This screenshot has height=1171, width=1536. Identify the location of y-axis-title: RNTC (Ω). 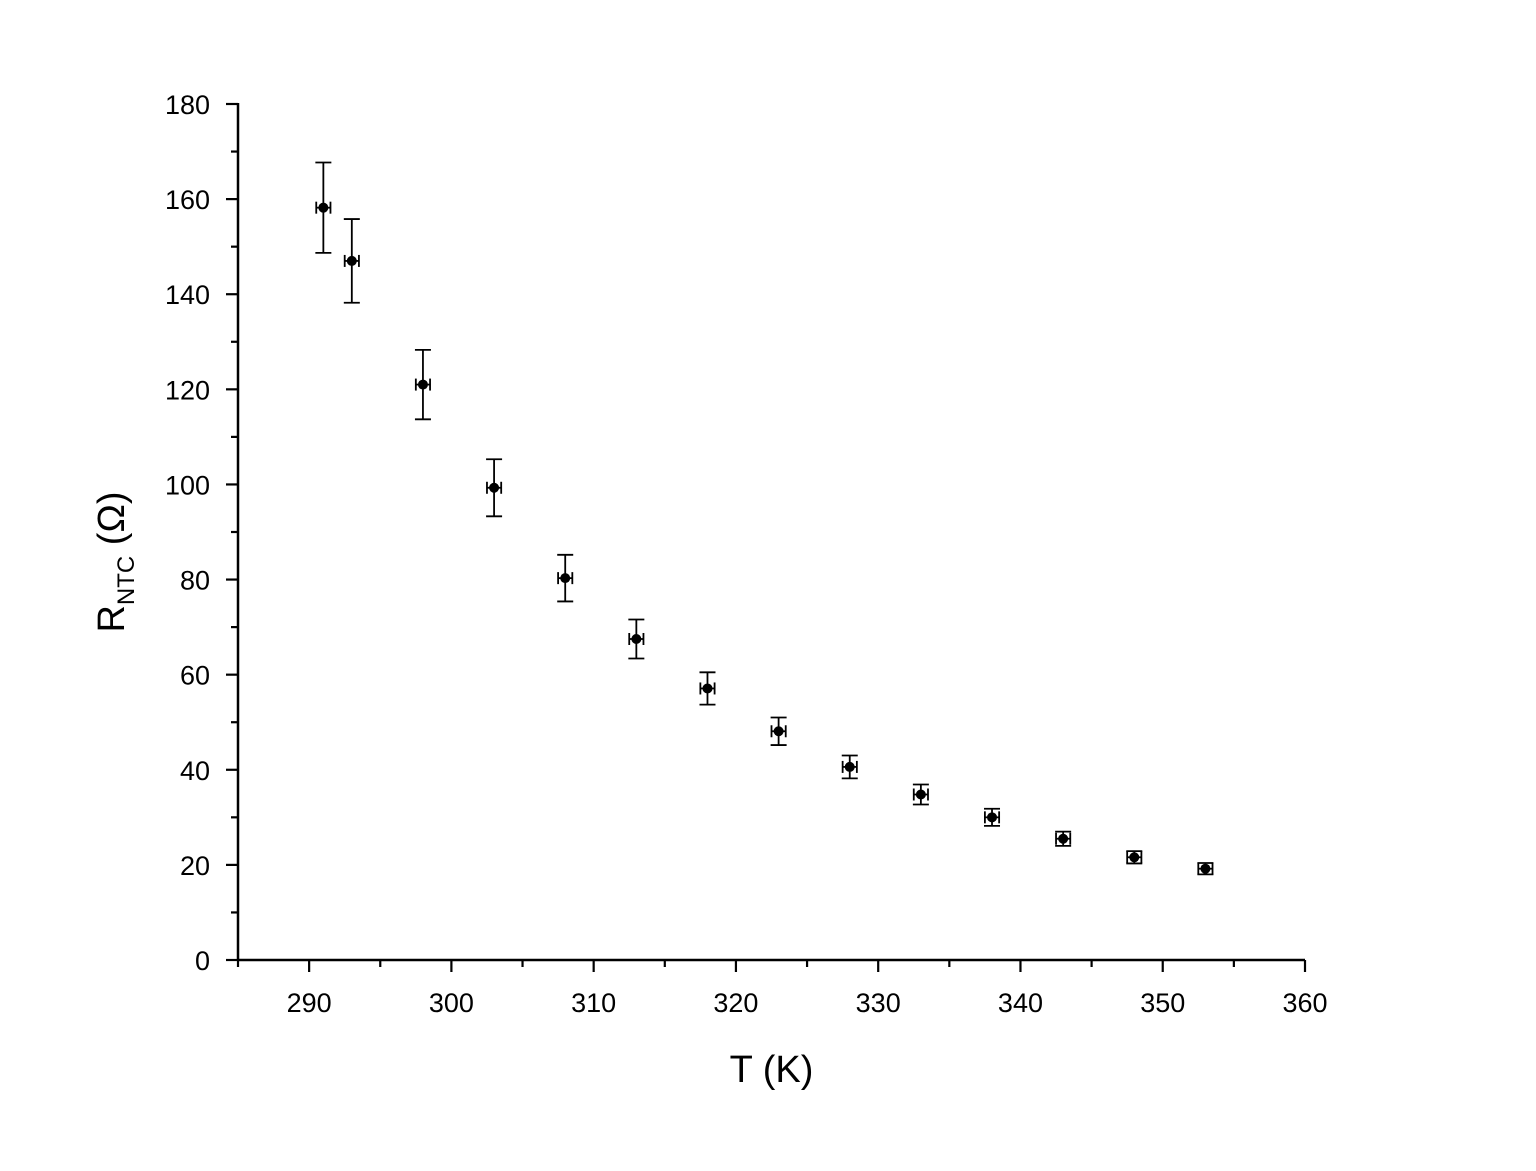
(115, 561).